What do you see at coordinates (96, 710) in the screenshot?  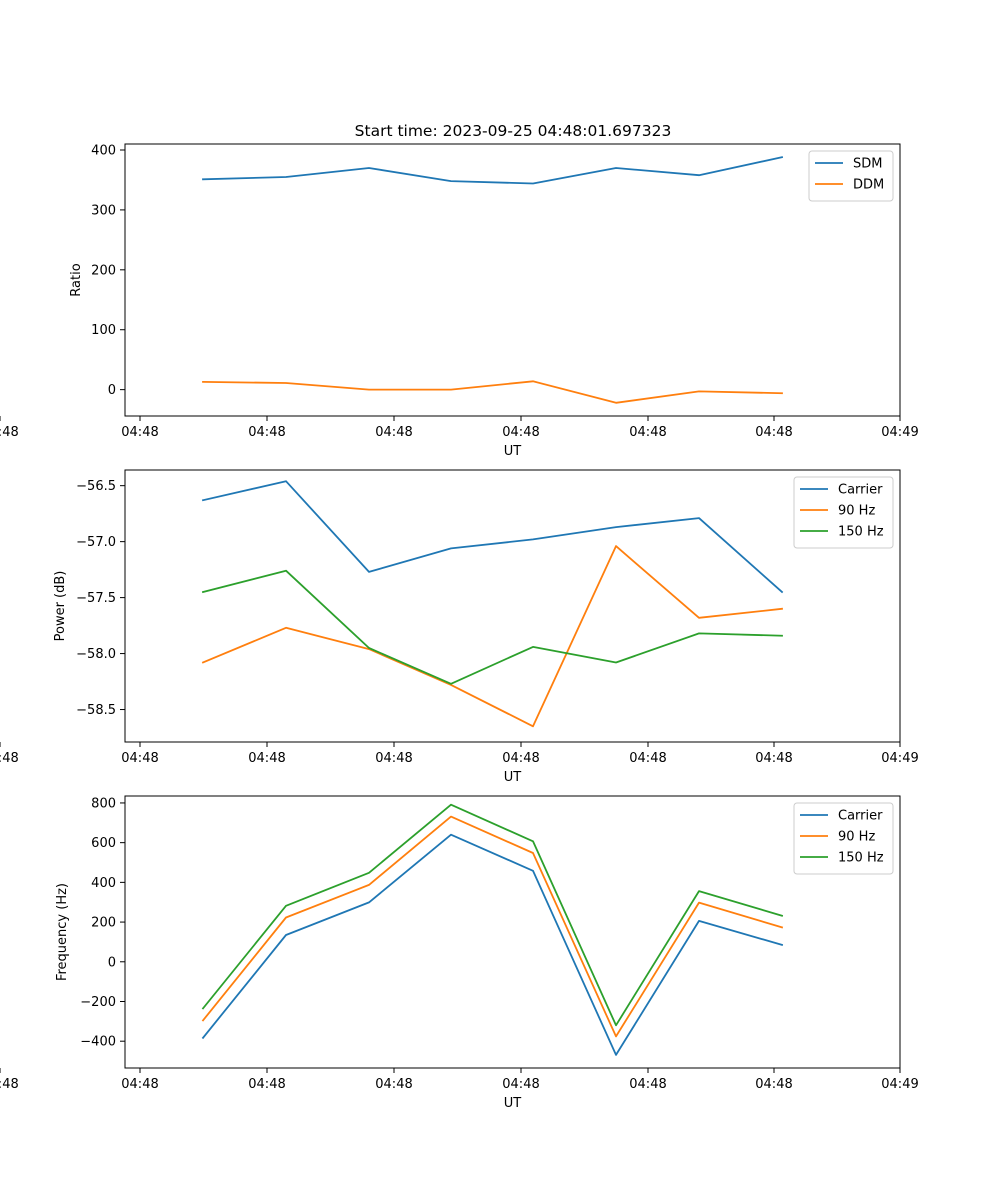 I see `power-y-tick-label: −58.5` at bounding box center [96, 710].